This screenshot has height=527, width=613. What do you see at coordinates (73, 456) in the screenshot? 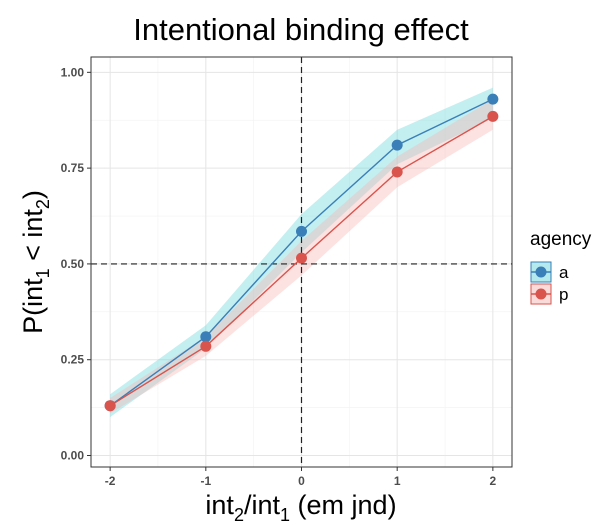
I see `y-tick-label: 0.00` at bounding box center [73, 456].